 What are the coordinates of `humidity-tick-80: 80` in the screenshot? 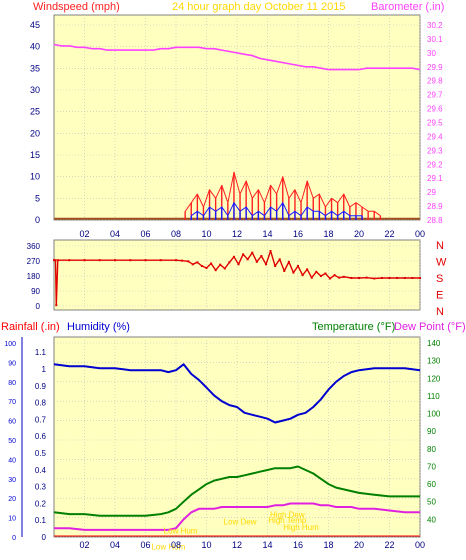 It's located at (12, 383).